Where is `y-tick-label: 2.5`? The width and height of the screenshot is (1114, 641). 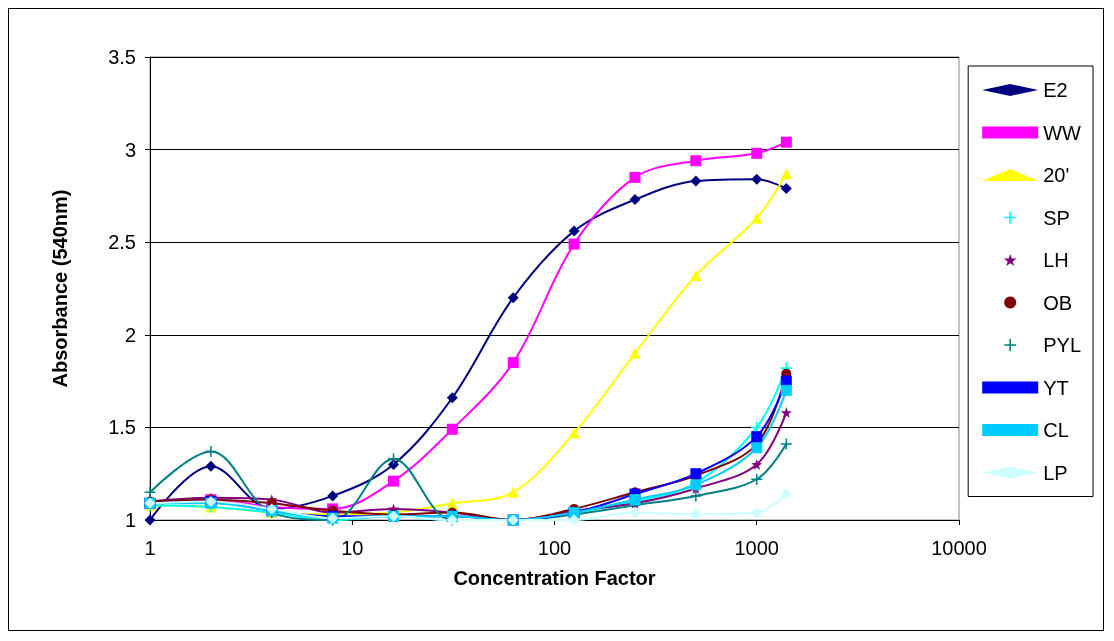
y-tick-label: 2.5 is located at coordinates (122, 242).